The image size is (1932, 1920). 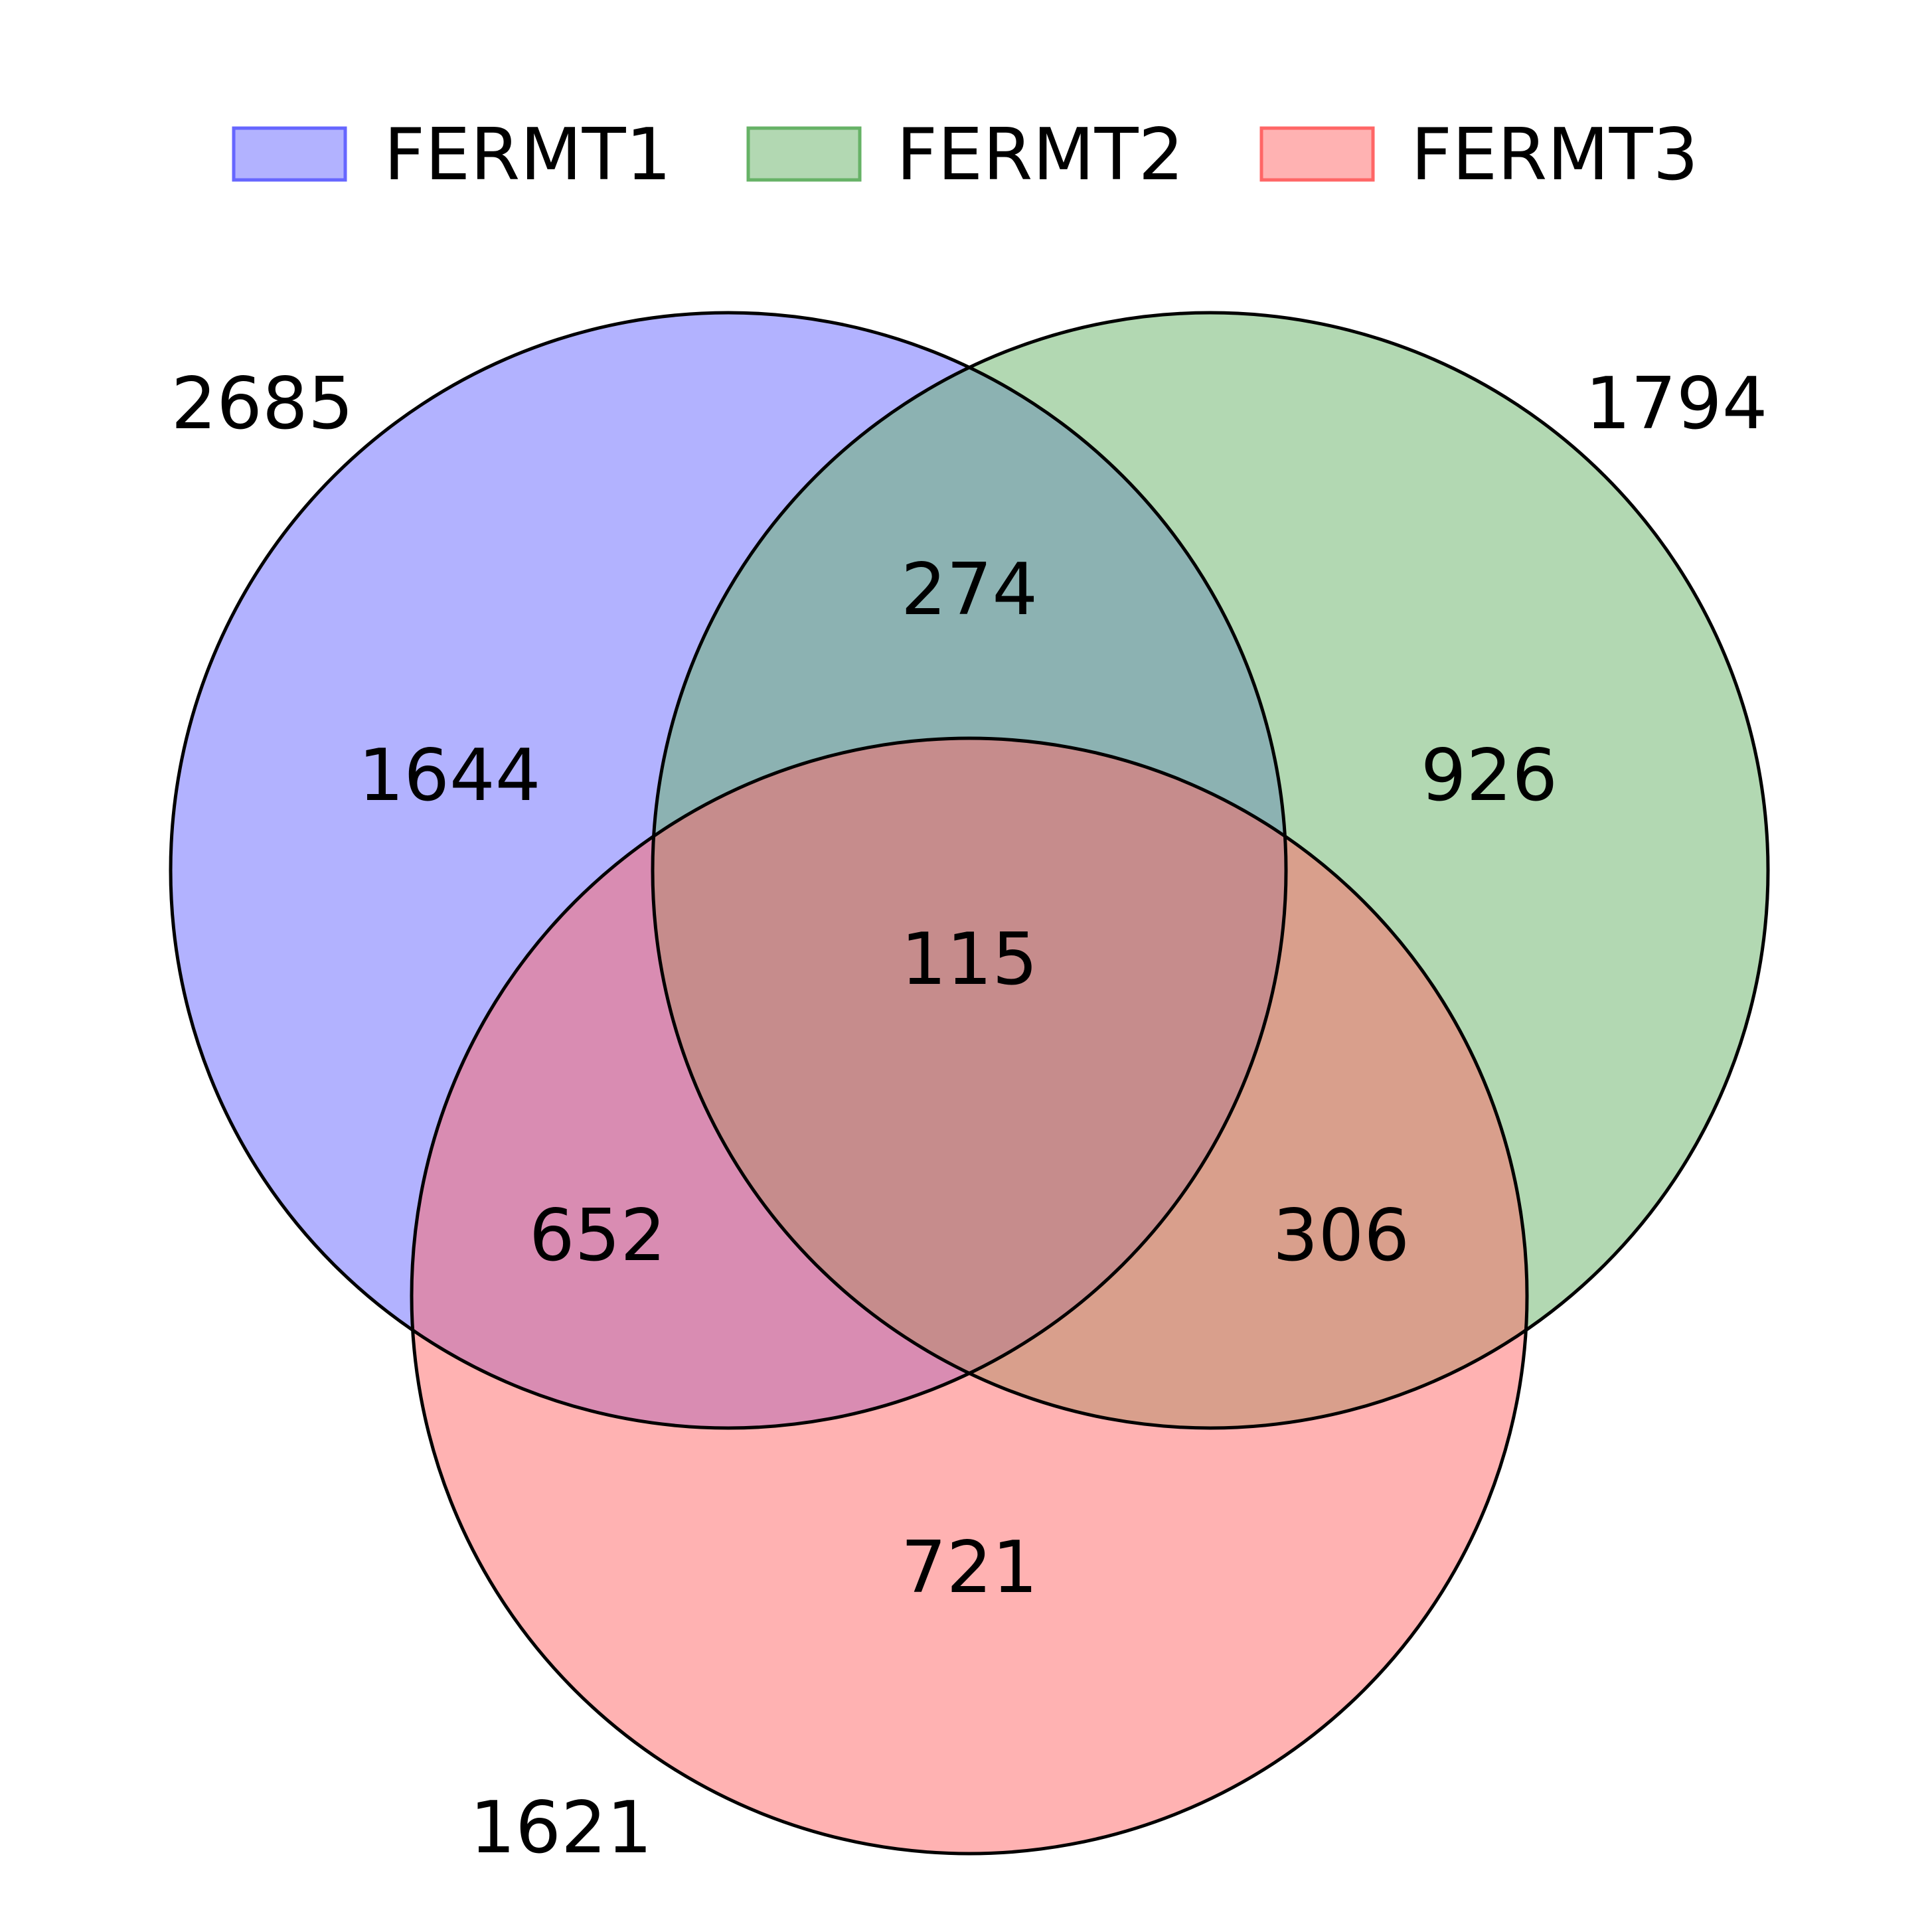 I want to click on legend: FERMT1 FERMT2 FERMT3, so click(x=965, y=155).